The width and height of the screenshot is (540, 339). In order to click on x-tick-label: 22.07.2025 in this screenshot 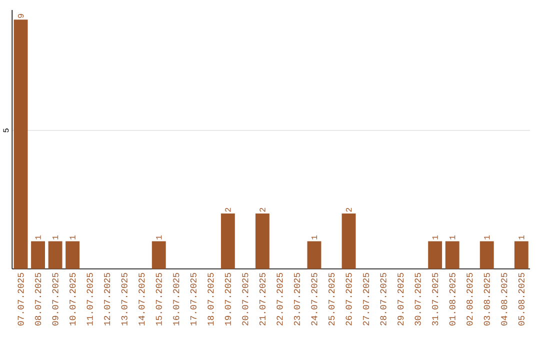, I will do `click(279, 299)`.